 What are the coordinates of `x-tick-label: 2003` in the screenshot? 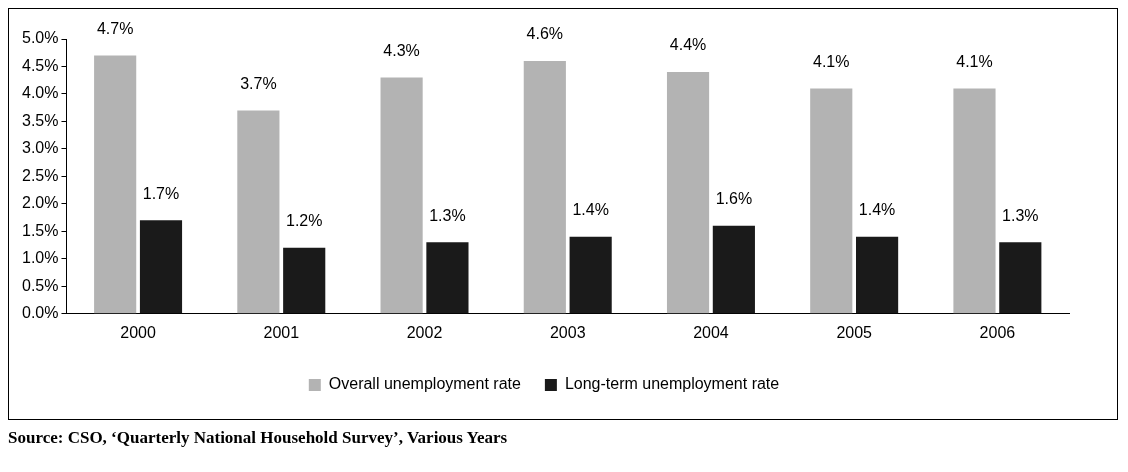 It's located at (567, 332).